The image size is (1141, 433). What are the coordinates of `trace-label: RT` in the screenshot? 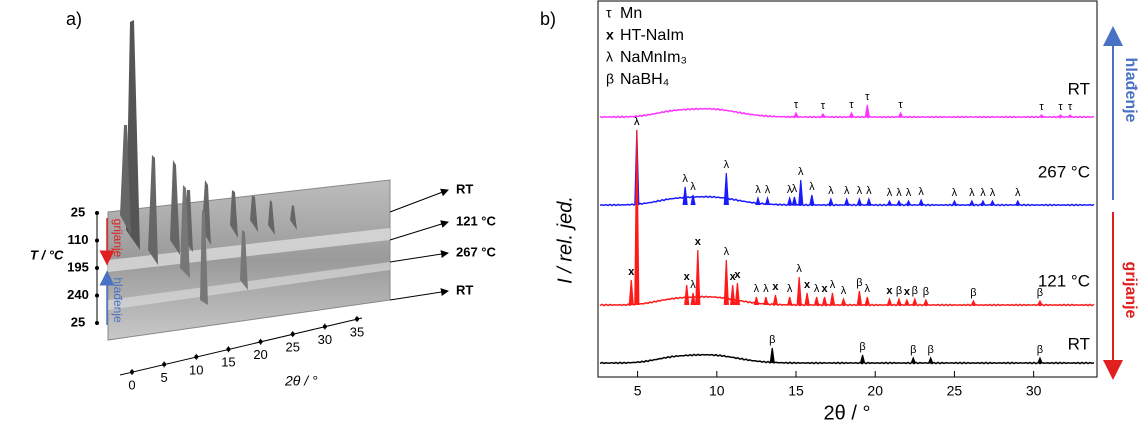 It's located at (464, 289).